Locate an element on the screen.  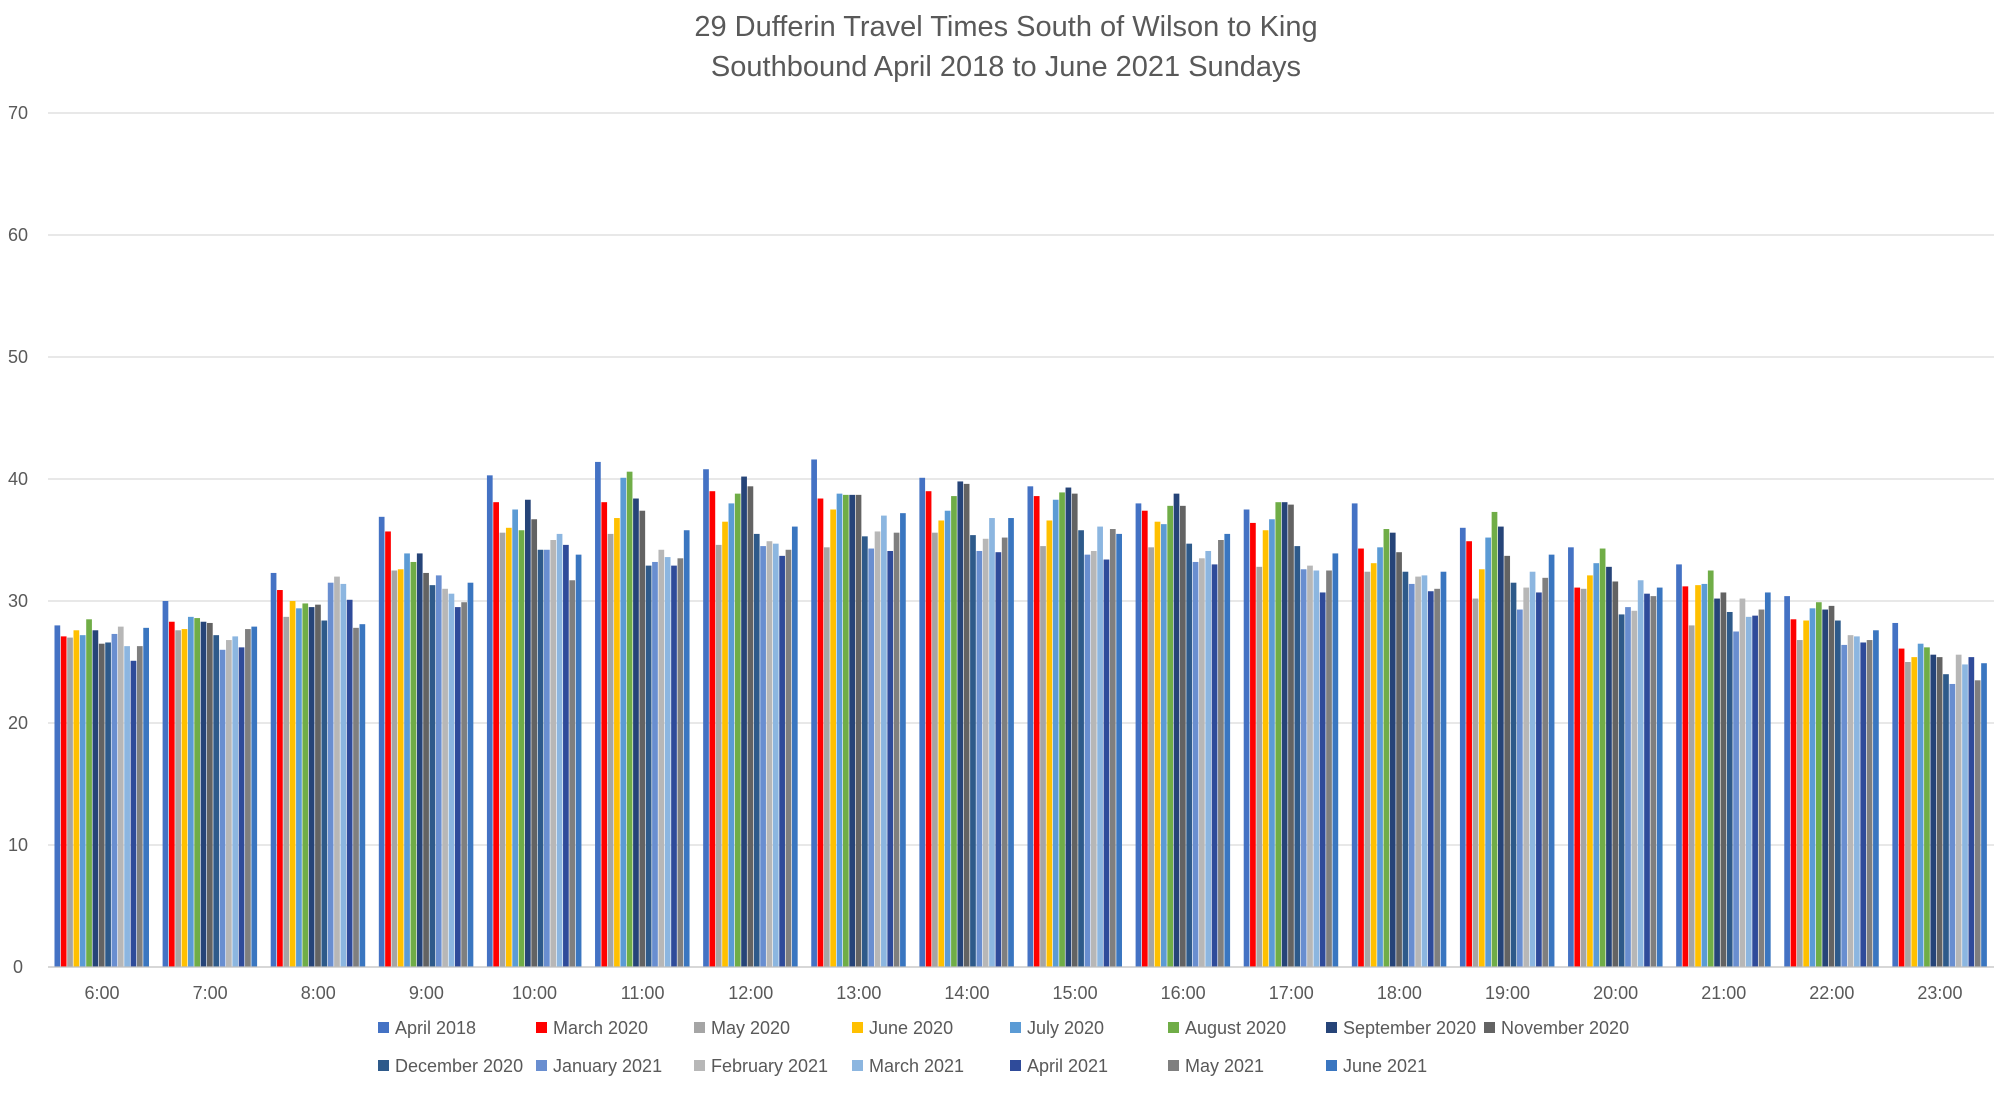
y-axis-tick-labels: 0 10 20 30 40 50 60 70 is located at coordinates (18, 540).